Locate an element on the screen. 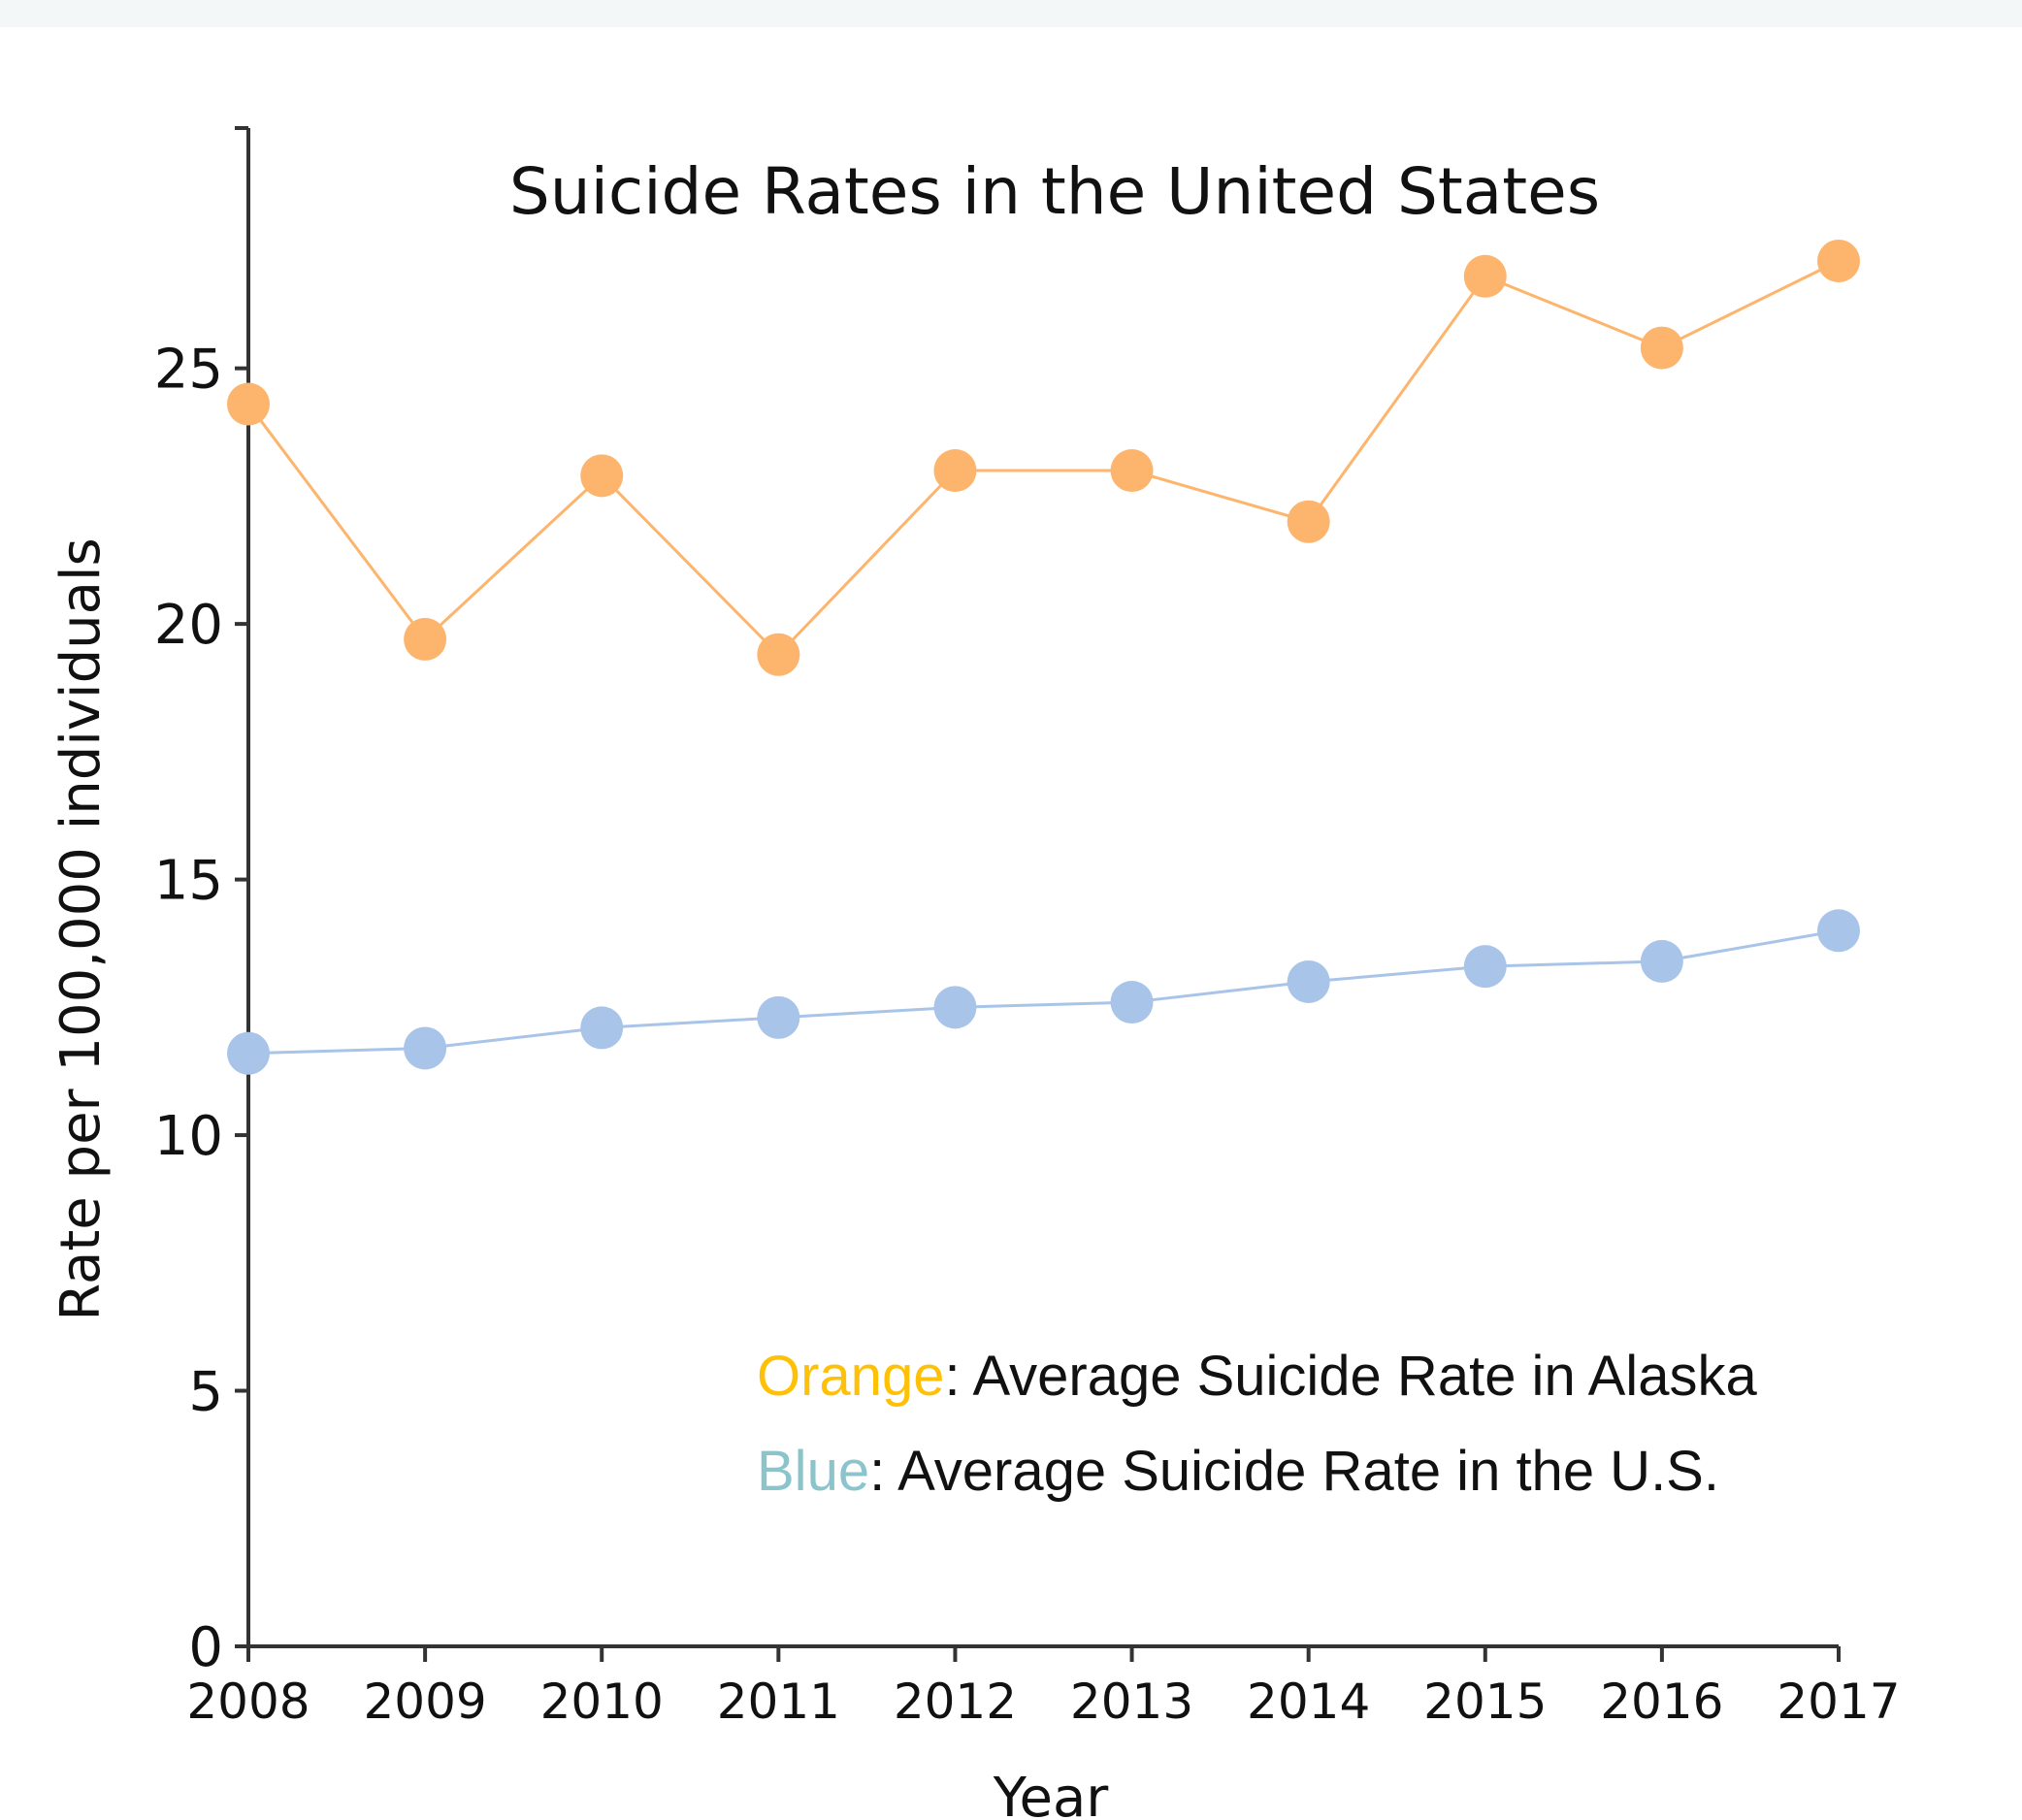  x-axis-title: Year is located at coordinates (1051, 1793).